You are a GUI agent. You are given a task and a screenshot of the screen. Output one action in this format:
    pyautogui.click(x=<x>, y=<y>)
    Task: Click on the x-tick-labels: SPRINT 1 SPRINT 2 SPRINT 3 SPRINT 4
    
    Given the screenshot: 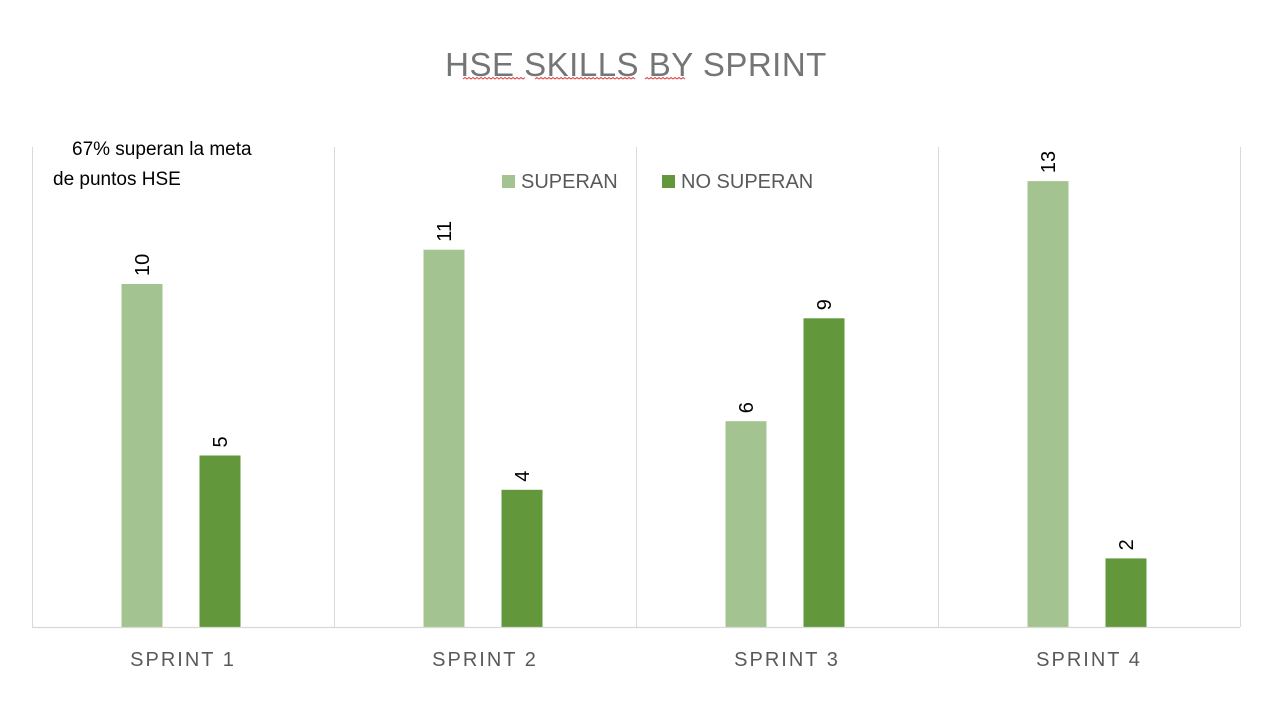 What is the action you would take?
    pyautogui.click(x=636, y=660)
    